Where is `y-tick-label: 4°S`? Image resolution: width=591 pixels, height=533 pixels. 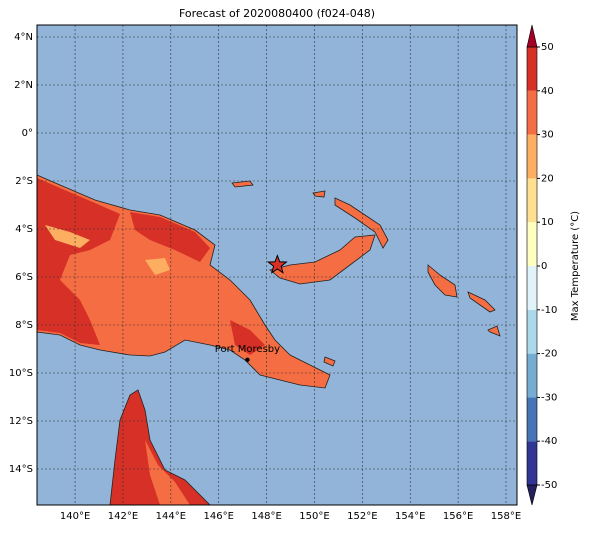 y-tick-label: 4°S is located at coordinates (24, 229).